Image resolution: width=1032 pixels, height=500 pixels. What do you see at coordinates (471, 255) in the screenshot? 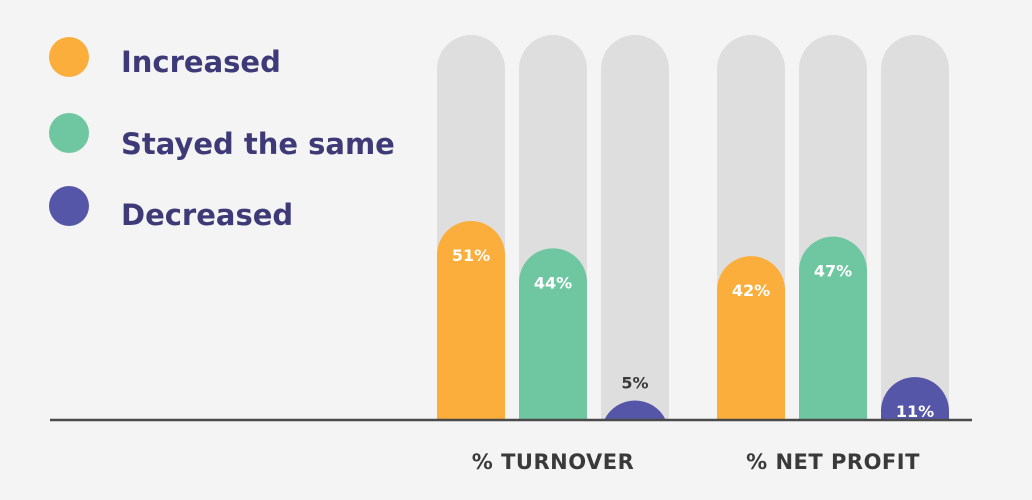
I see `data-label: 51%` at bounding box center [471, 255].